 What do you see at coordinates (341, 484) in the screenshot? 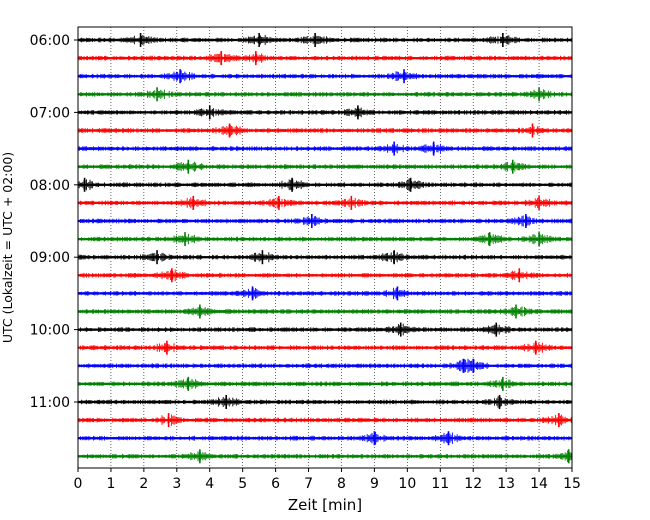
I see `x-tick-label: 8` at bounding box center [341, 484].